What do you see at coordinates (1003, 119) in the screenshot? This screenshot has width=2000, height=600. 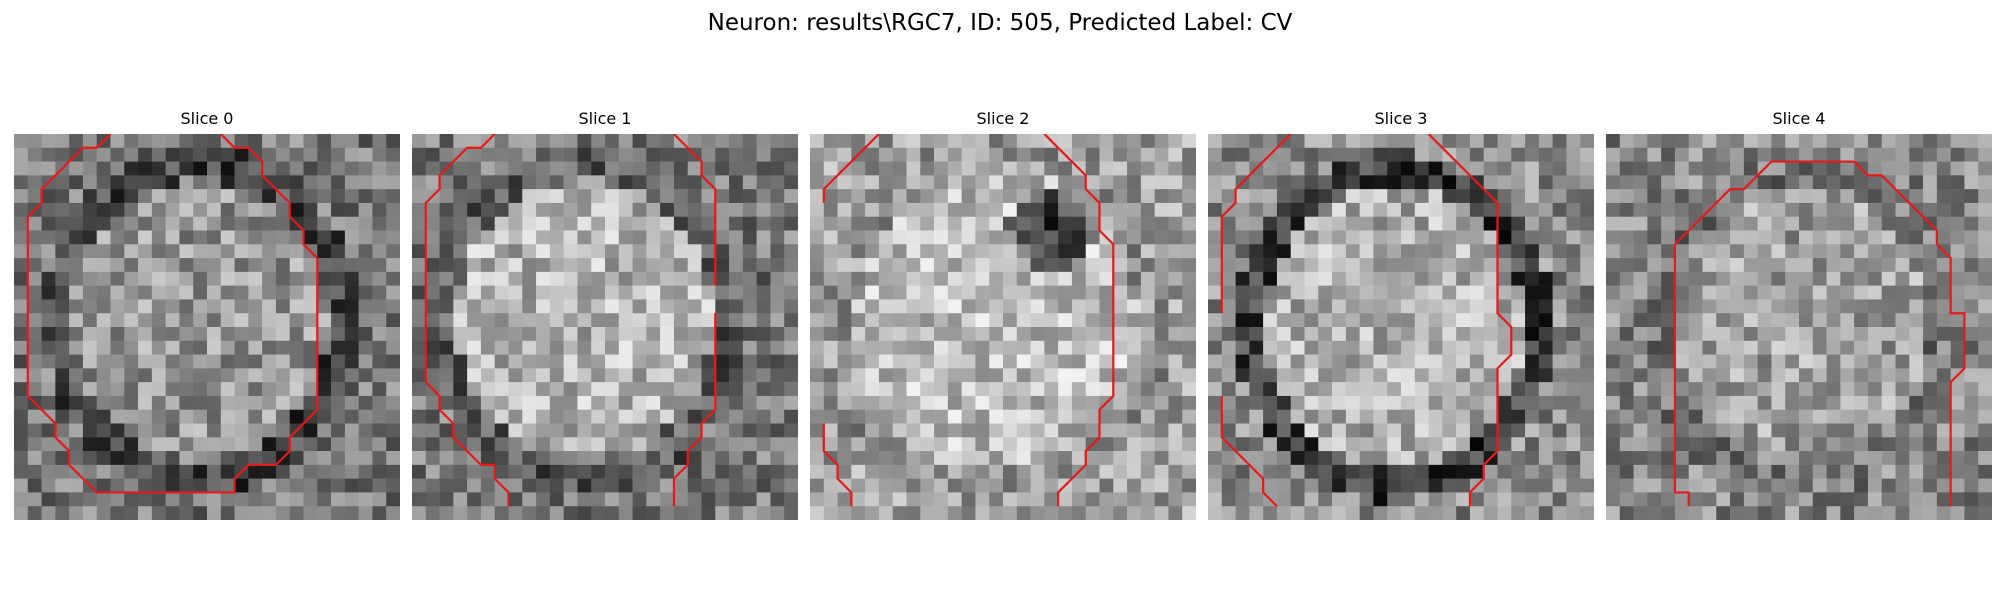 I see `slice-title-2: Slice 2` at bounding box center [1003, 119].